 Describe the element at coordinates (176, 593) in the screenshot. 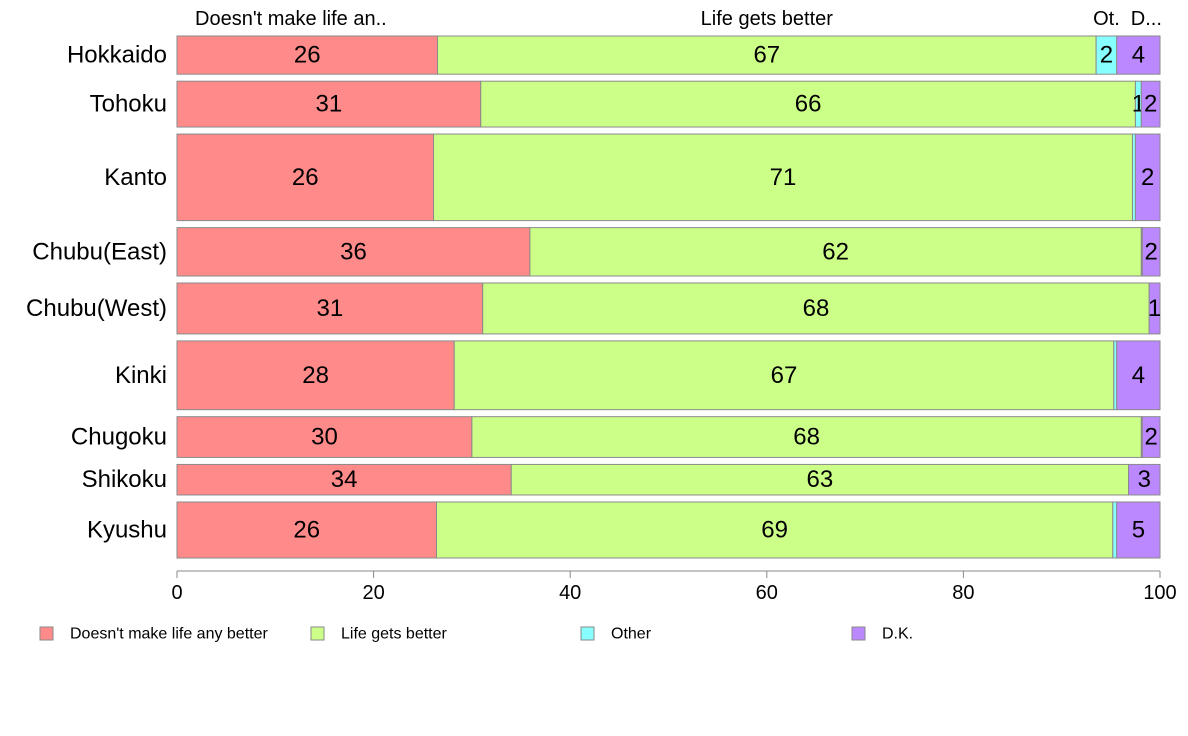

I see `x-tick-label: 0` at that location.